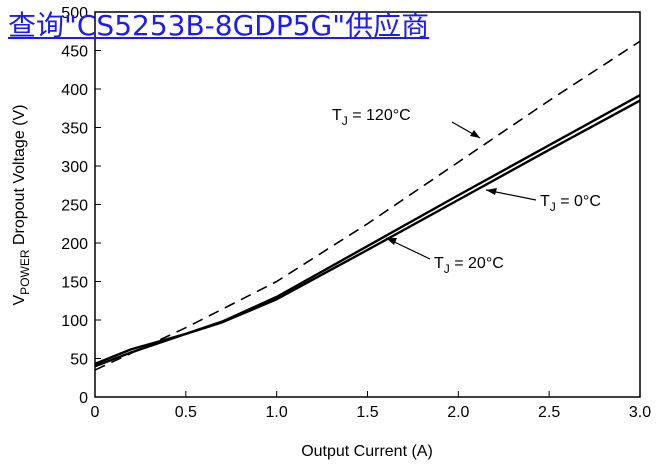 The width and height of the screenshot is (659, 466). Describe the element at coordinates (74, 167) in the screenshot. I see `y-tick-label: 300` at that location.